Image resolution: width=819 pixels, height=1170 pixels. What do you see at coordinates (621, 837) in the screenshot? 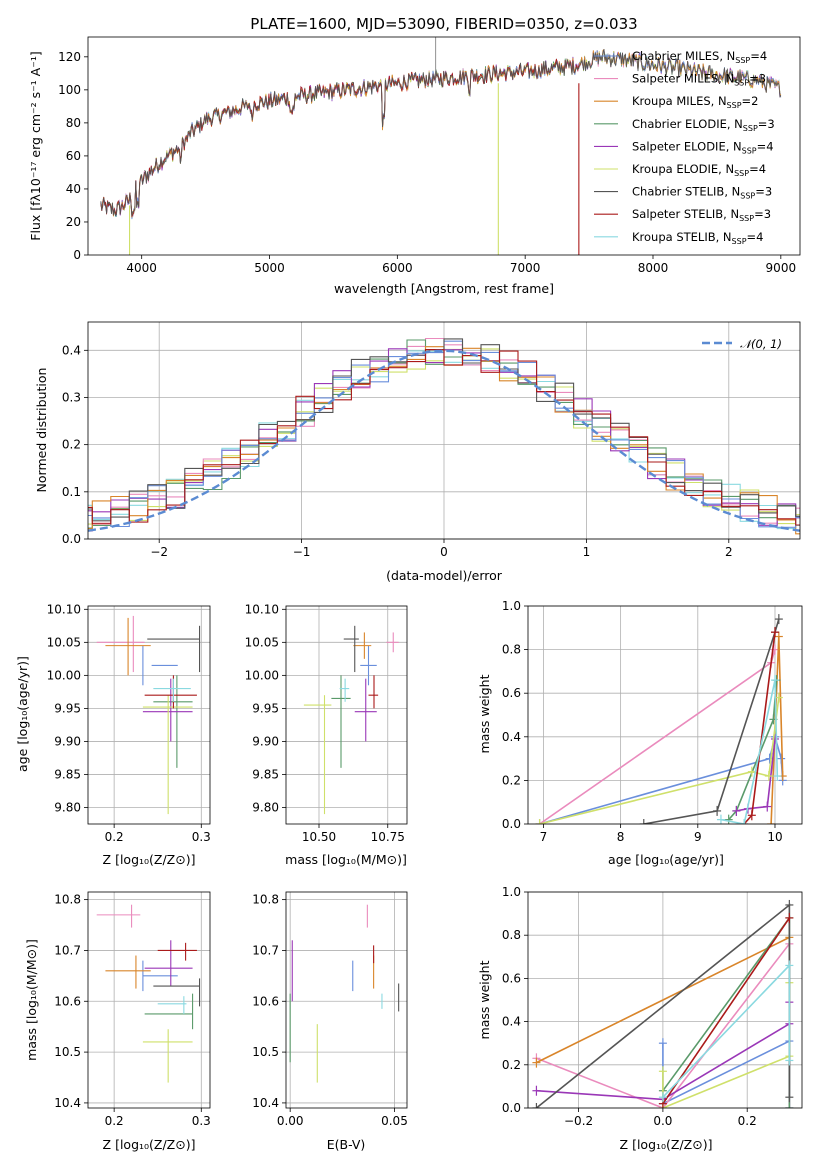
I see `x-tick-label: 8` at bounding box center [621, 837].